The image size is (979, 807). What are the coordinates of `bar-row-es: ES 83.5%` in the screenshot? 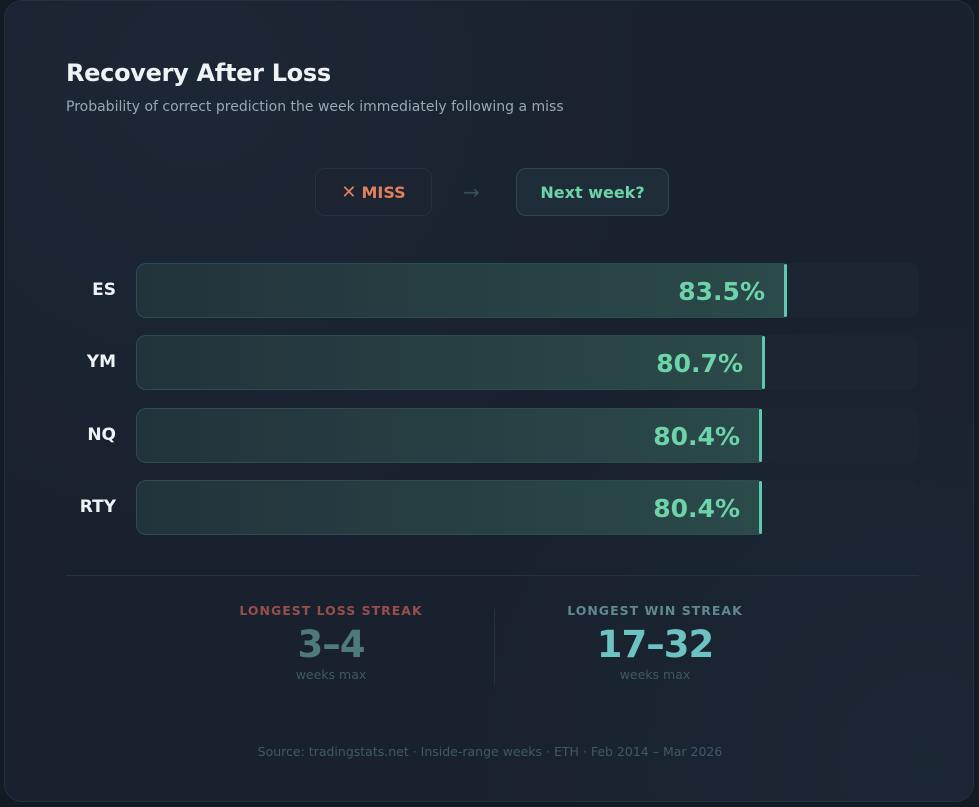 It's located at (490, 290).